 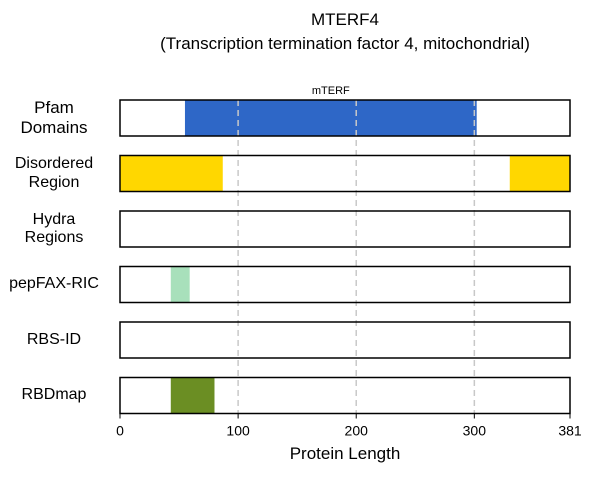 I want to click on x-tick-label: 200, so click(x=357, y=431).